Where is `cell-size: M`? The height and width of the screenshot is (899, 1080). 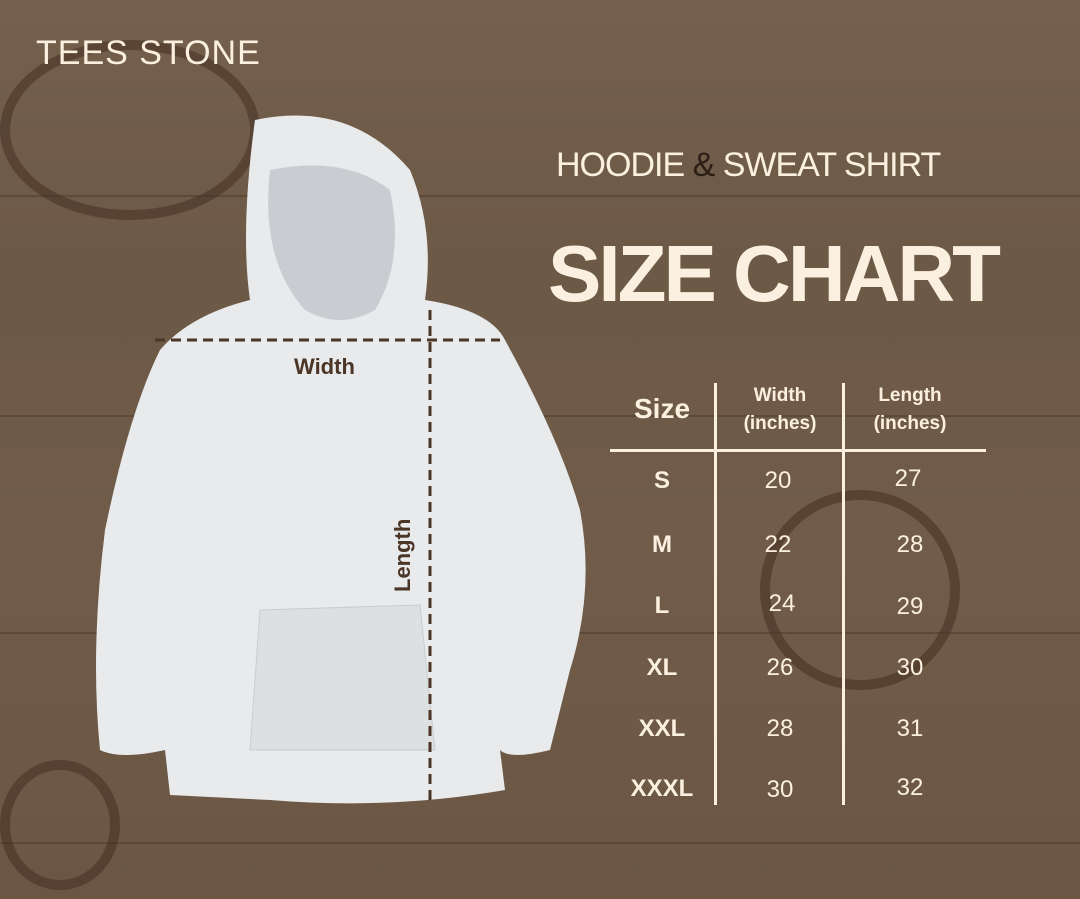
cell-size: M is located at coordinates (662, 544).